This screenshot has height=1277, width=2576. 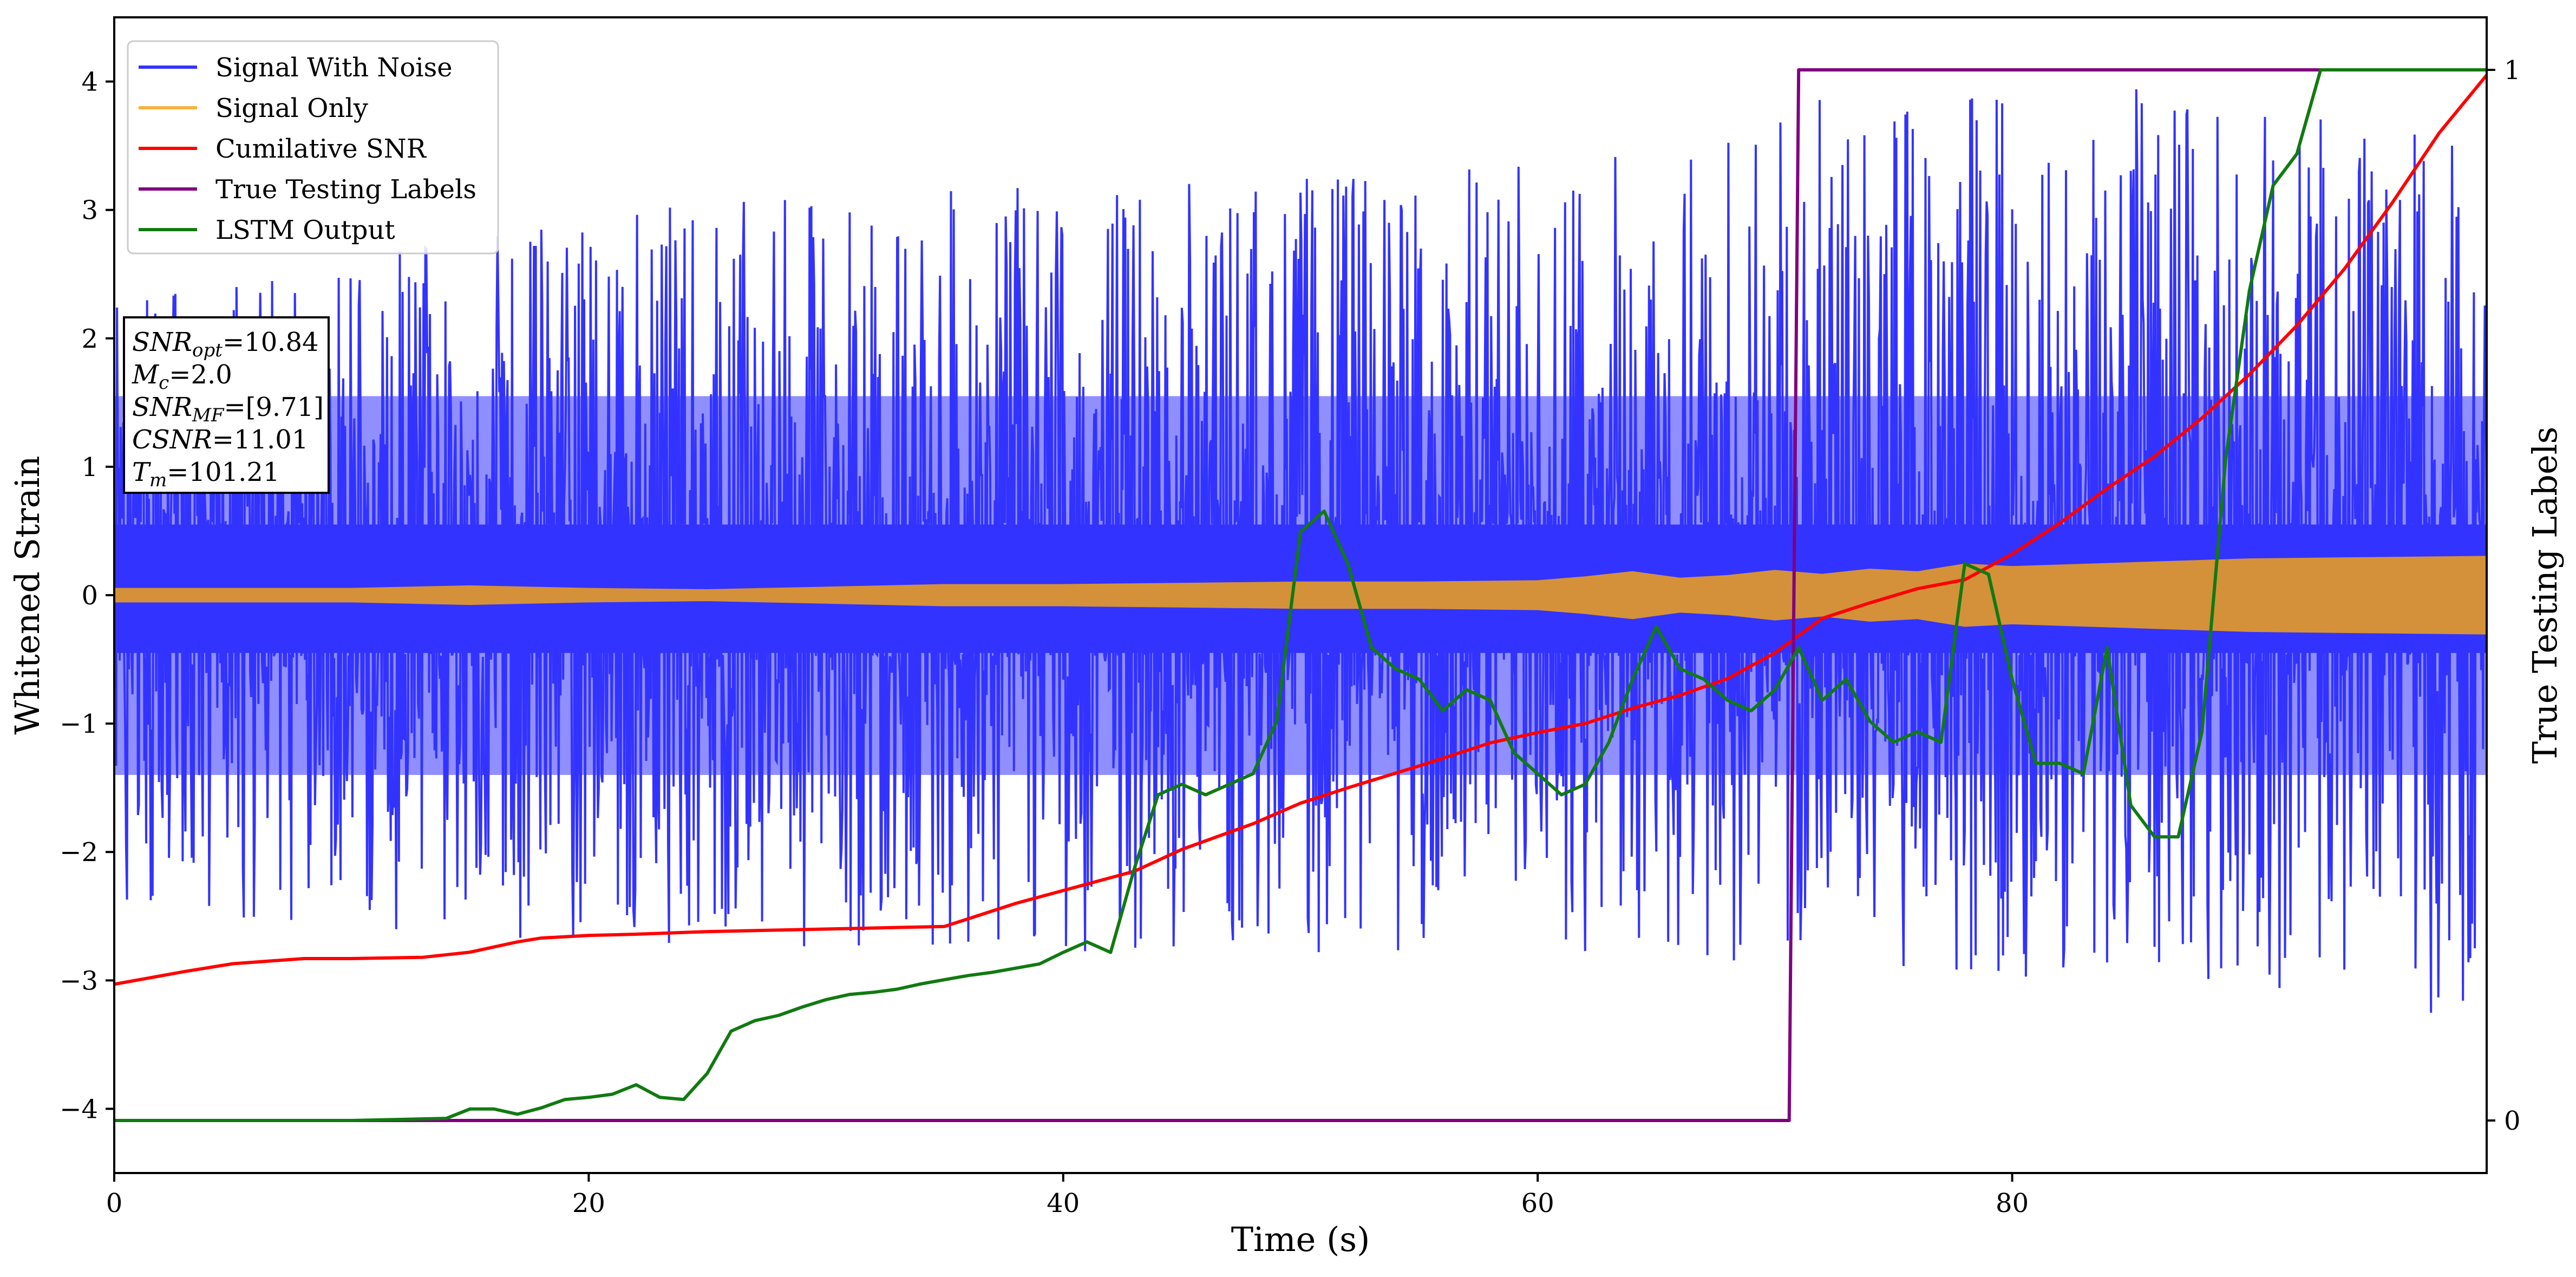 What do you see at coordinates (305, 230) in the screenshot?
I see `legend-label: LSTM Output` at bounding box center [305, 230].